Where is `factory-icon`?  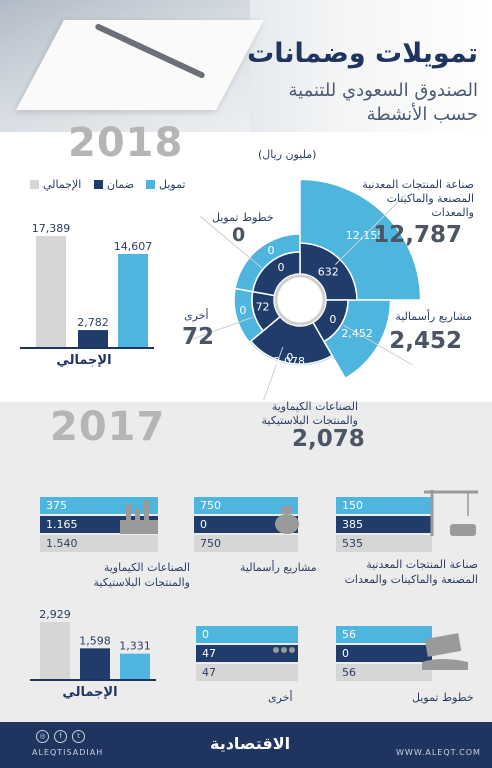 factory-icon is located at coordinates (139, 517).